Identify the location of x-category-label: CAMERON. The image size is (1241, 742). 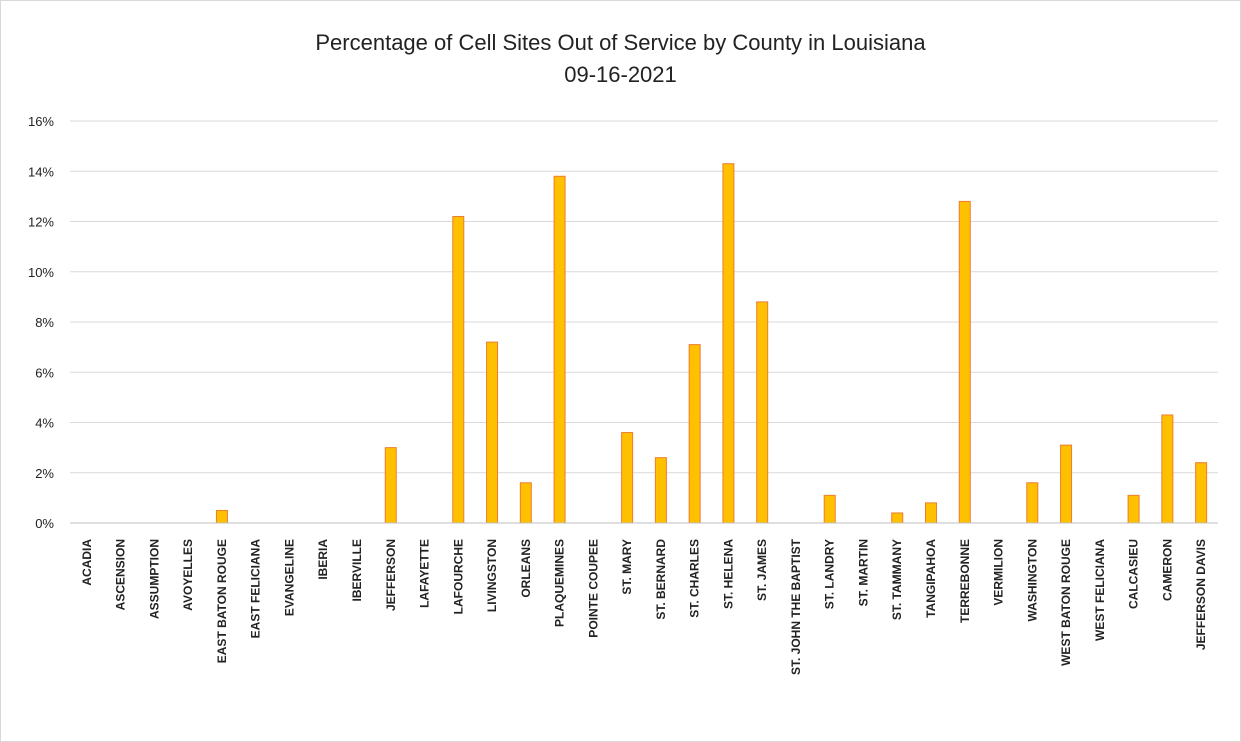
(1167, 570).